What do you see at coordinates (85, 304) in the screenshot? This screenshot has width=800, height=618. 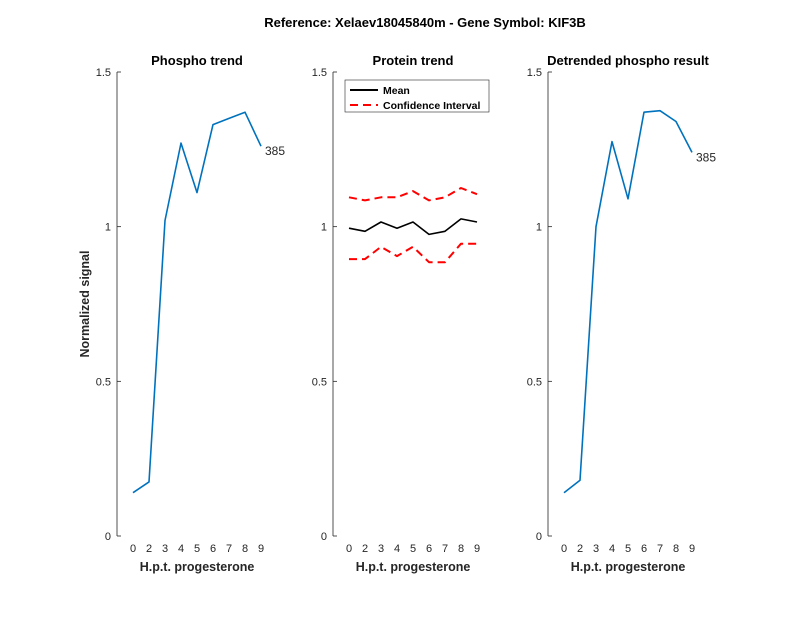 I see `y-axis-label: Normalized signal` at bounding box center [85, 304].